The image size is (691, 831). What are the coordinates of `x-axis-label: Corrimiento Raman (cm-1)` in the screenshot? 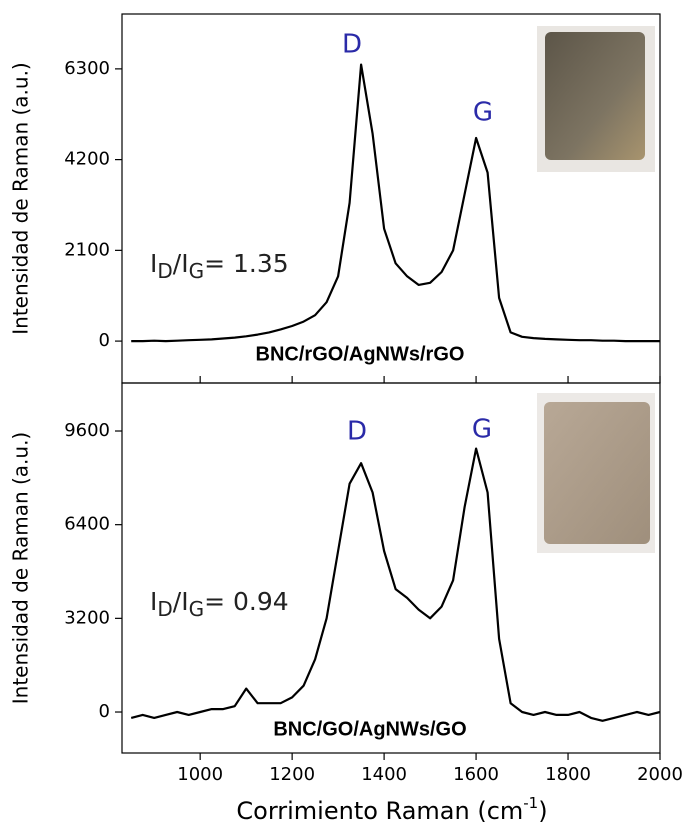 It's located at (391, 810).